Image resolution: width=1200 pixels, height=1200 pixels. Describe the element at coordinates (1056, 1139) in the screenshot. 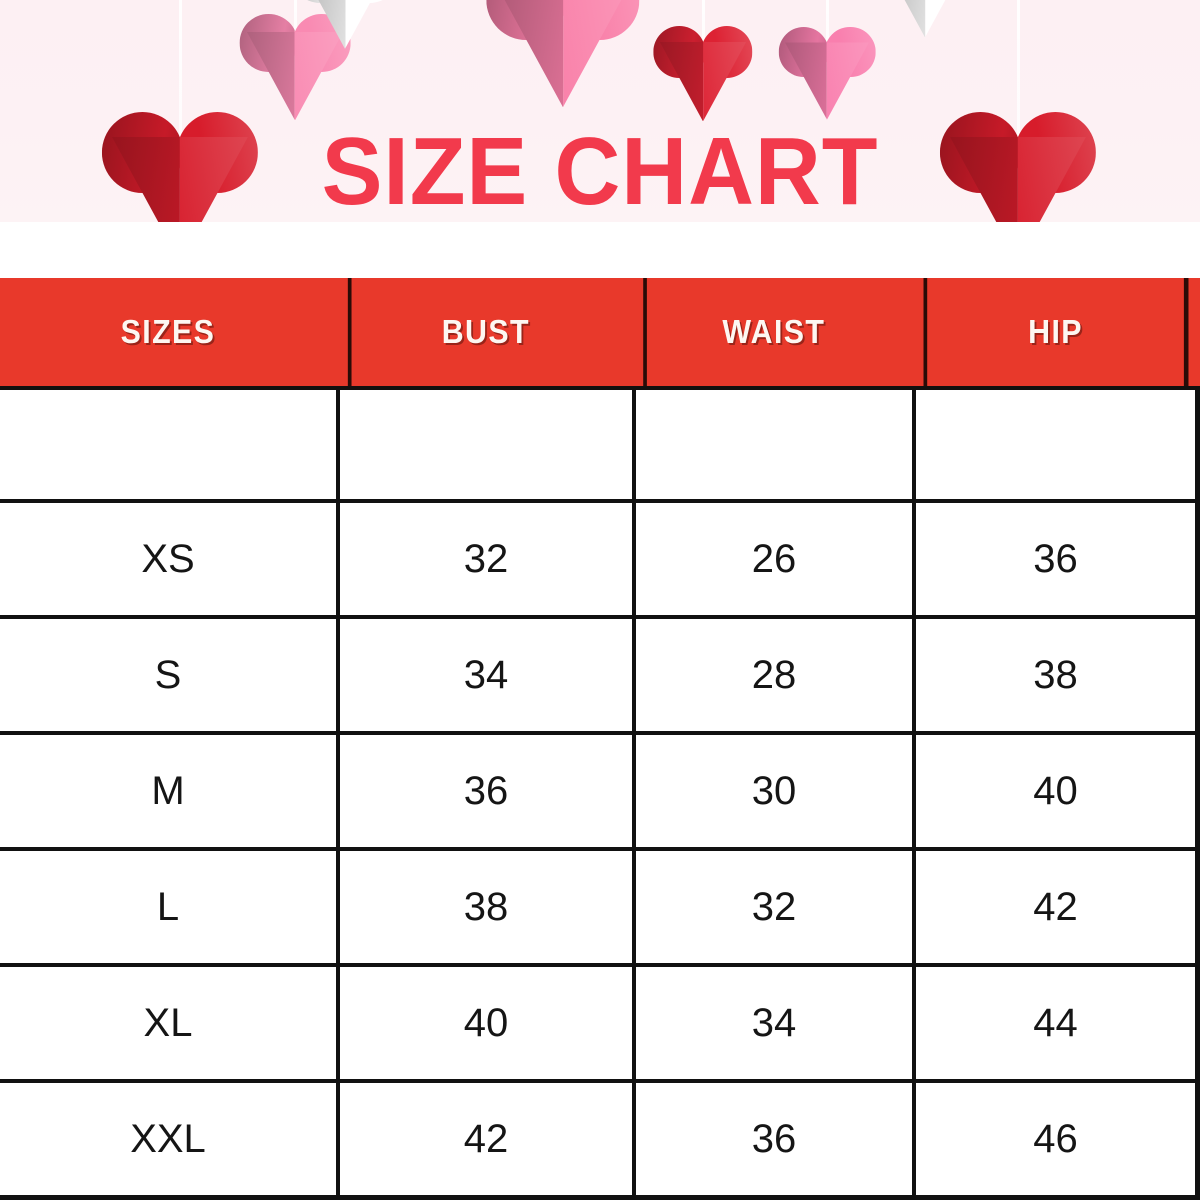

I see `cell-hip: 46` at that location.